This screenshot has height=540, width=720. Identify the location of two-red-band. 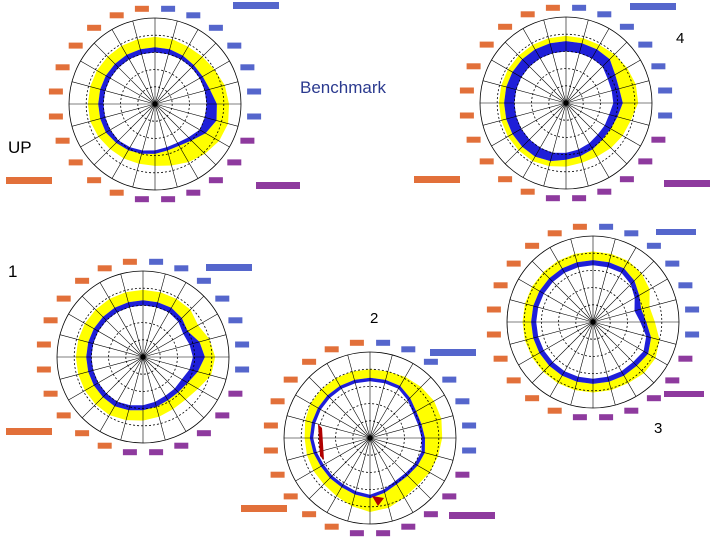
(351, 465).